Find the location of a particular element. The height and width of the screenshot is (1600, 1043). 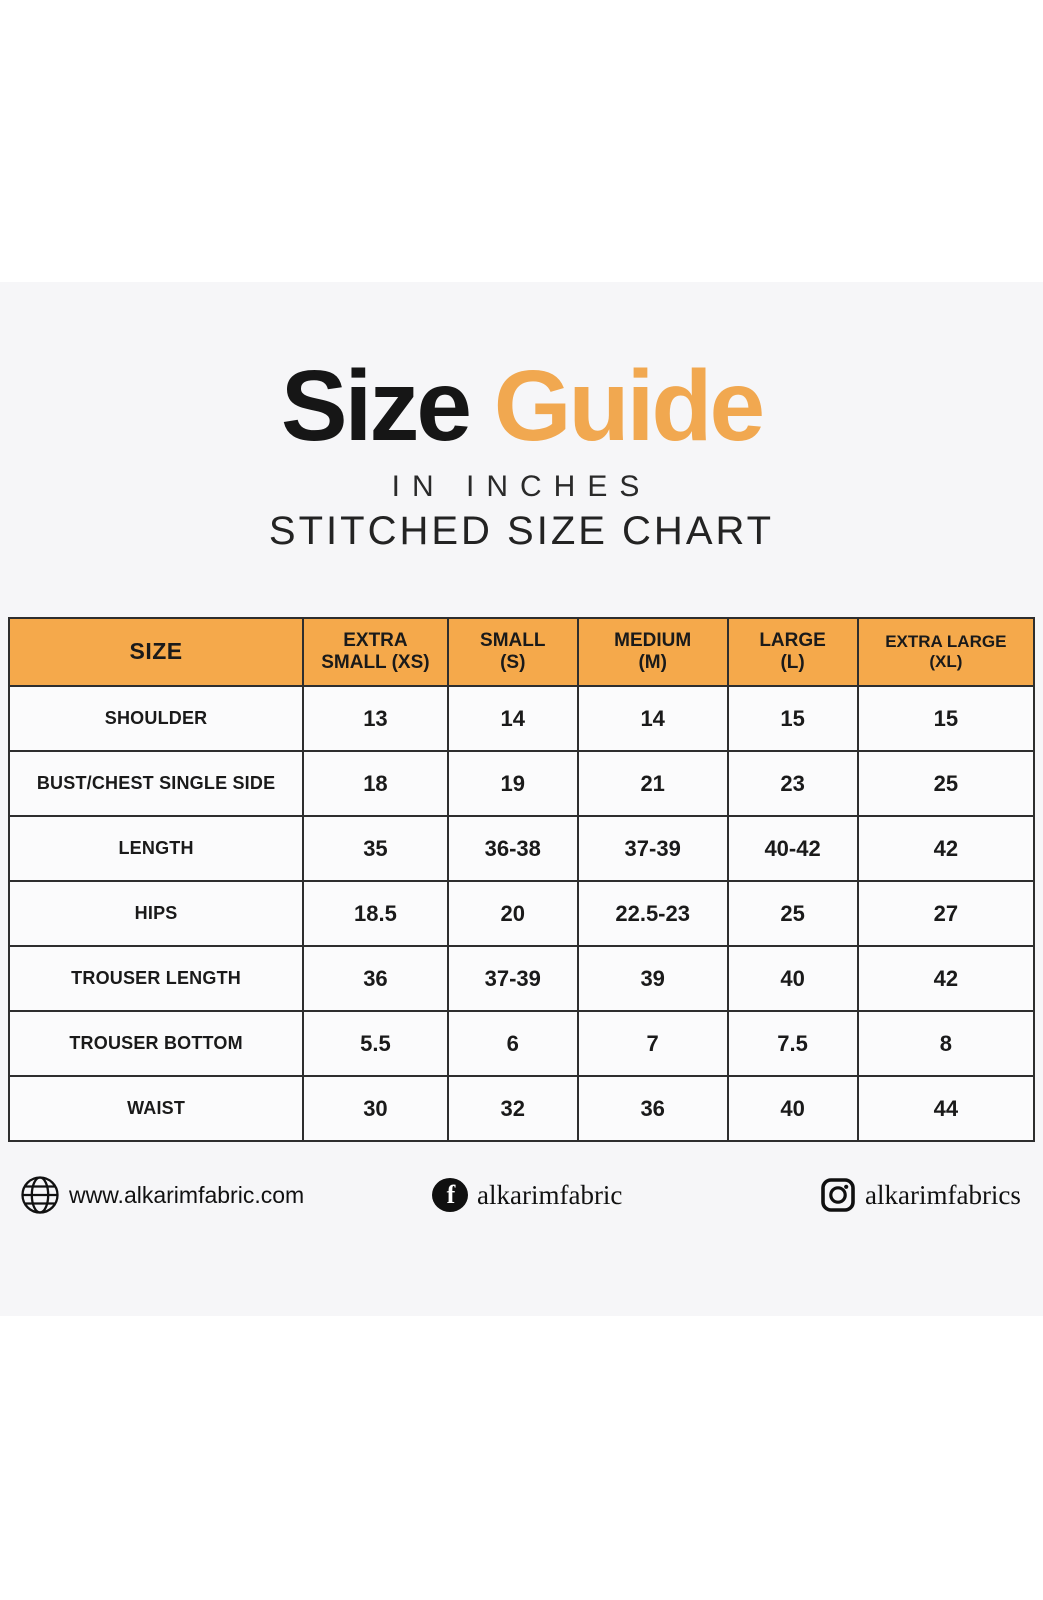

row-label: LENGTH is located at coordinates (156, 848).